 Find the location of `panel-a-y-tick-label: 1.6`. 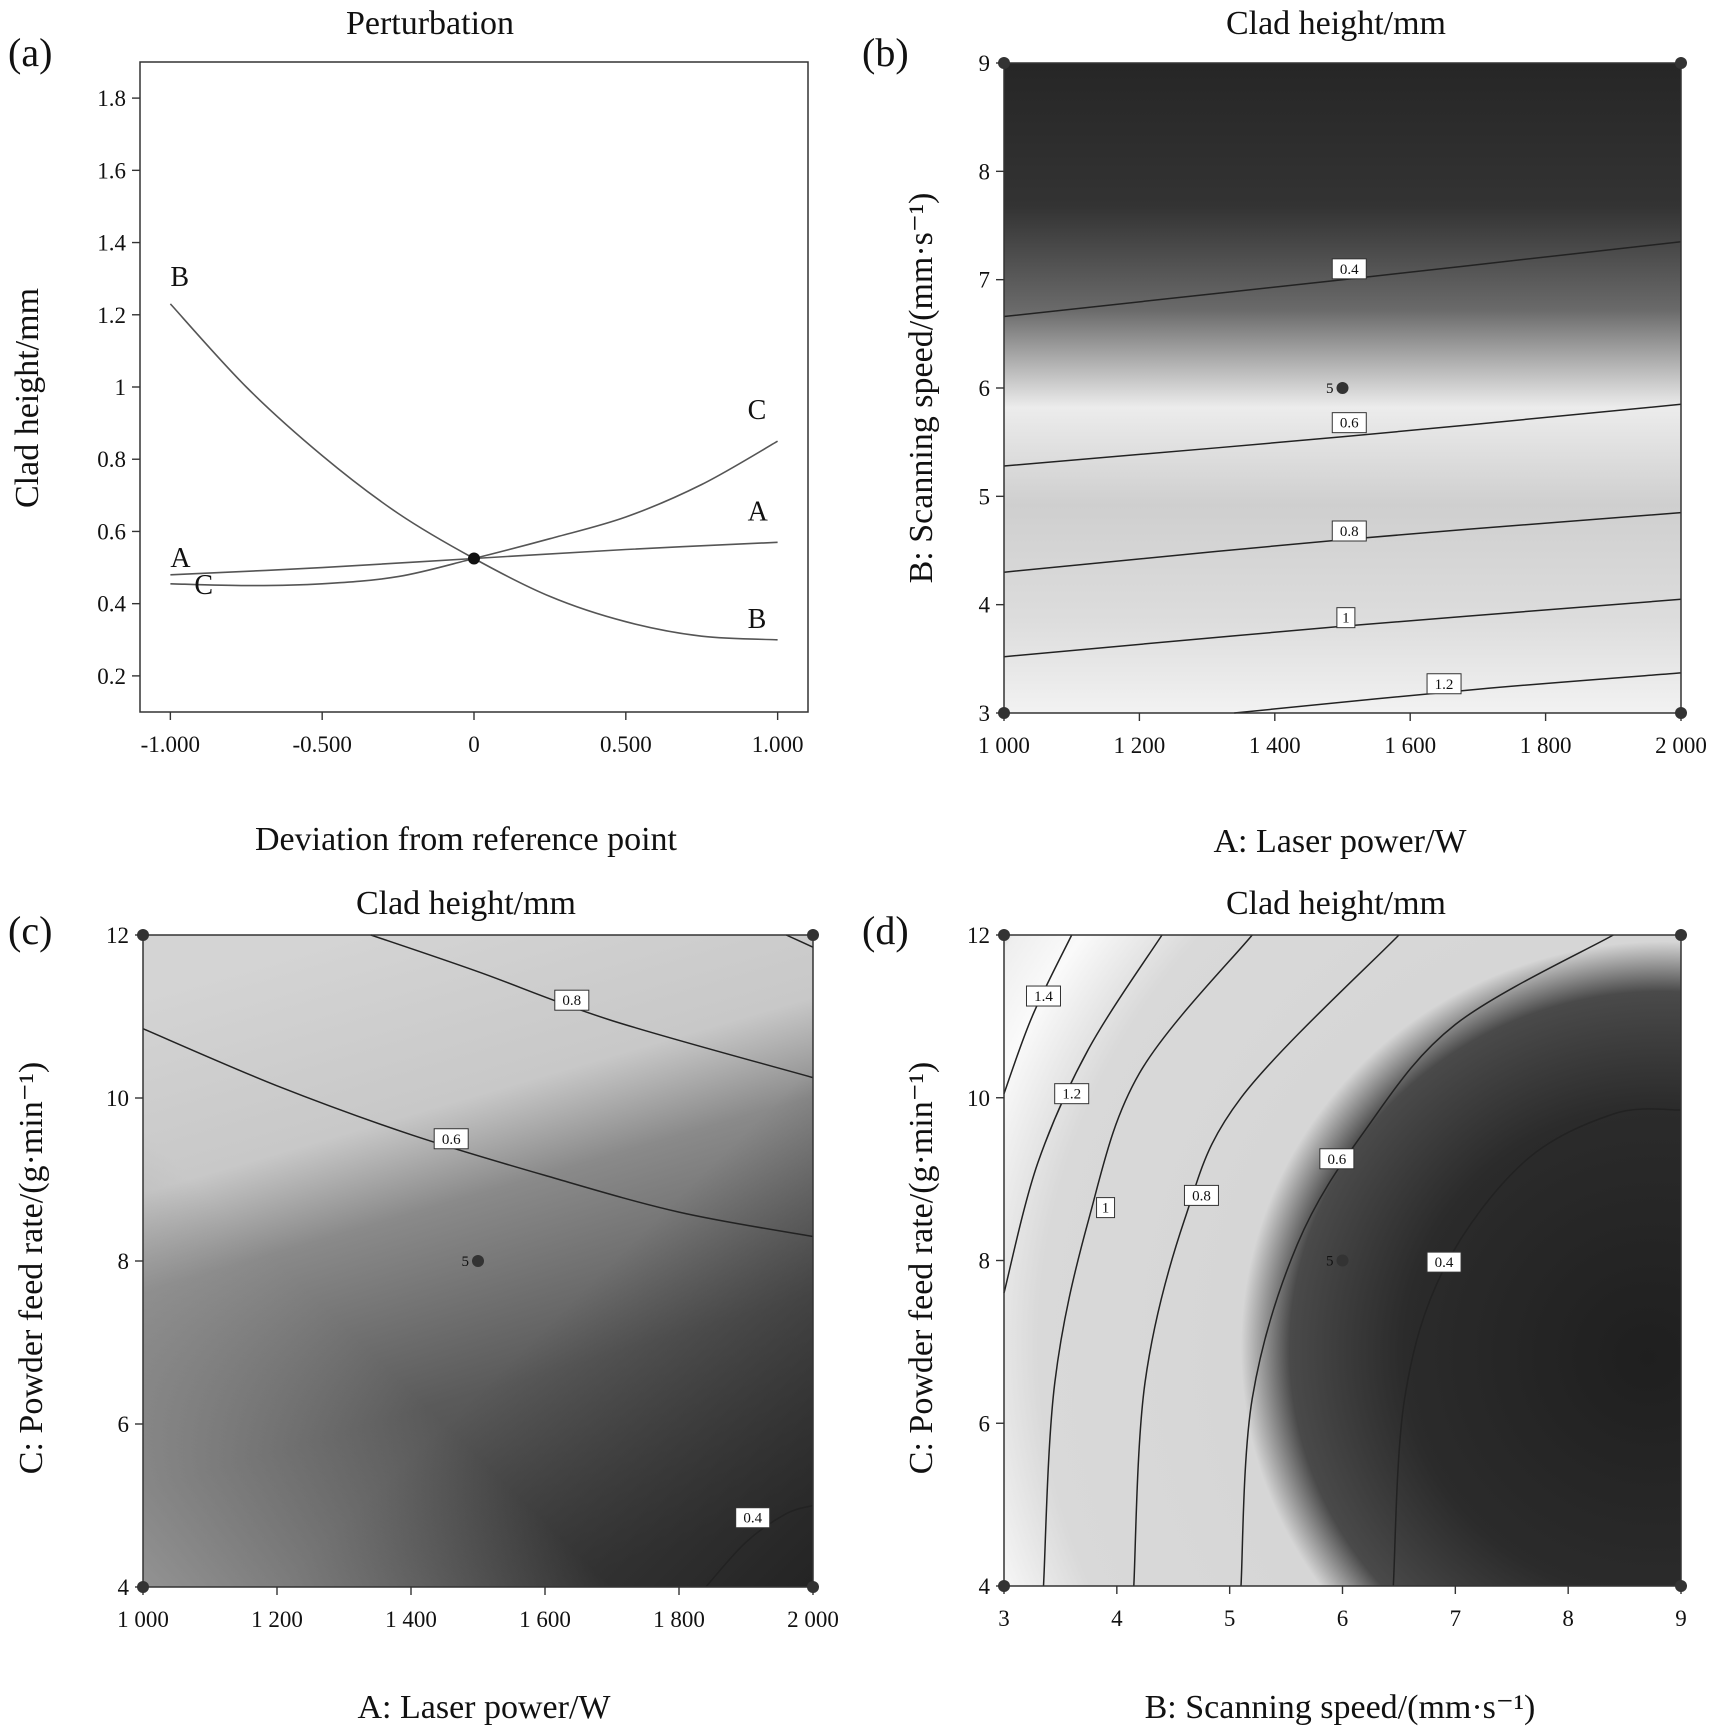

panel-a-y-tick-label: 1.6 is located at coordinates (111, 170).